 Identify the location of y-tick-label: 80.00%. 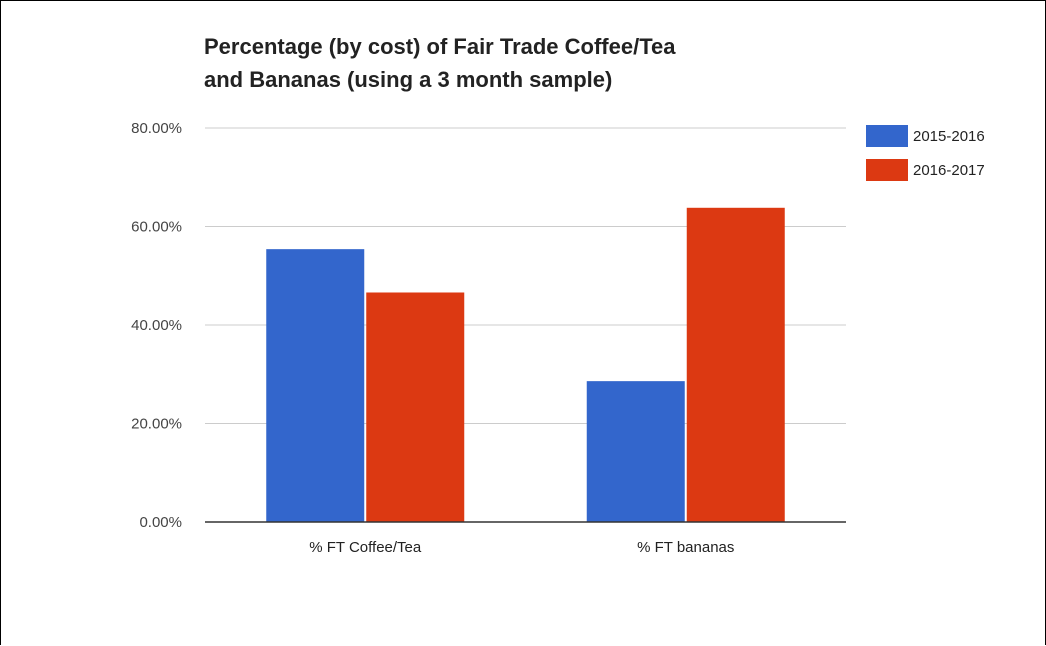
(156, 128).